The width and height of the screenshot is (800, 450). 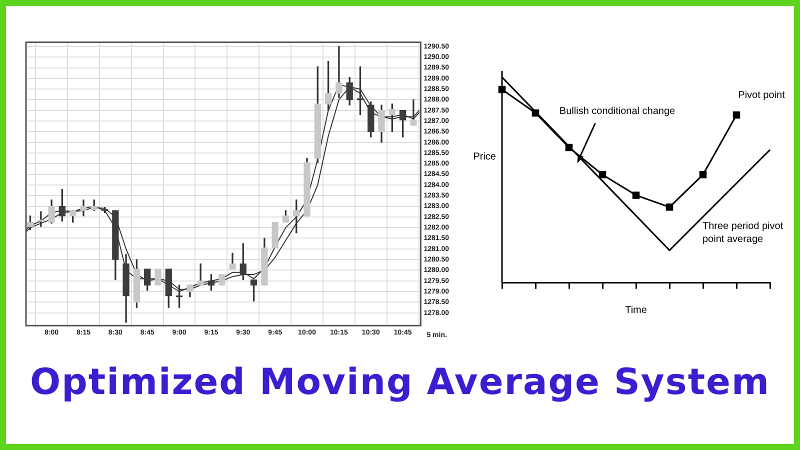 I want to click on y-axis-title: Price, so click(x=484, y=157).